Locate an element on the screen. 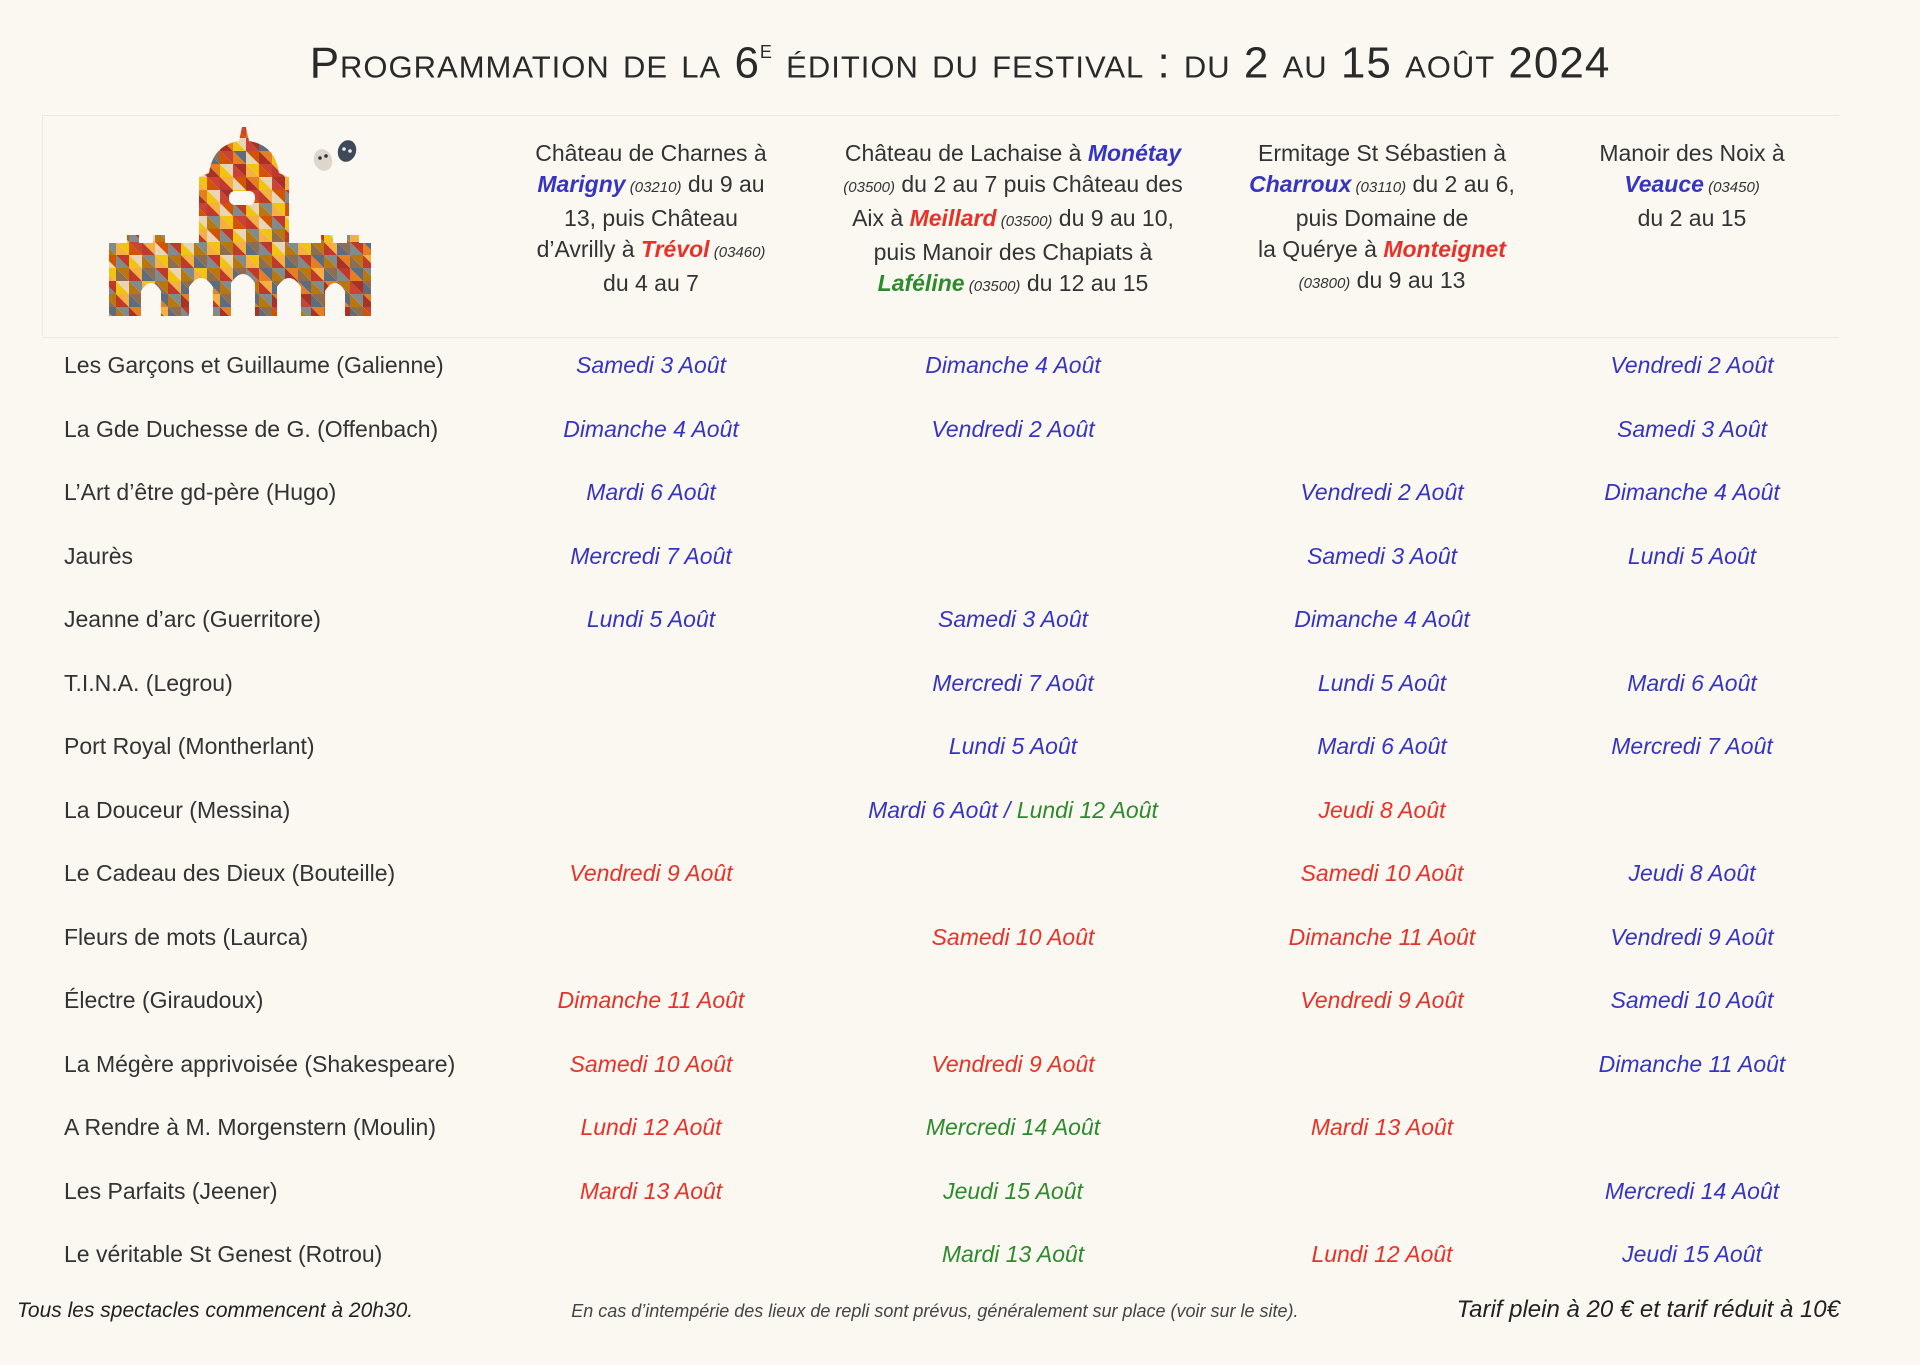  header-line: Laféline (03500) du 12 au 15 is located at coordinates (1013, 285).